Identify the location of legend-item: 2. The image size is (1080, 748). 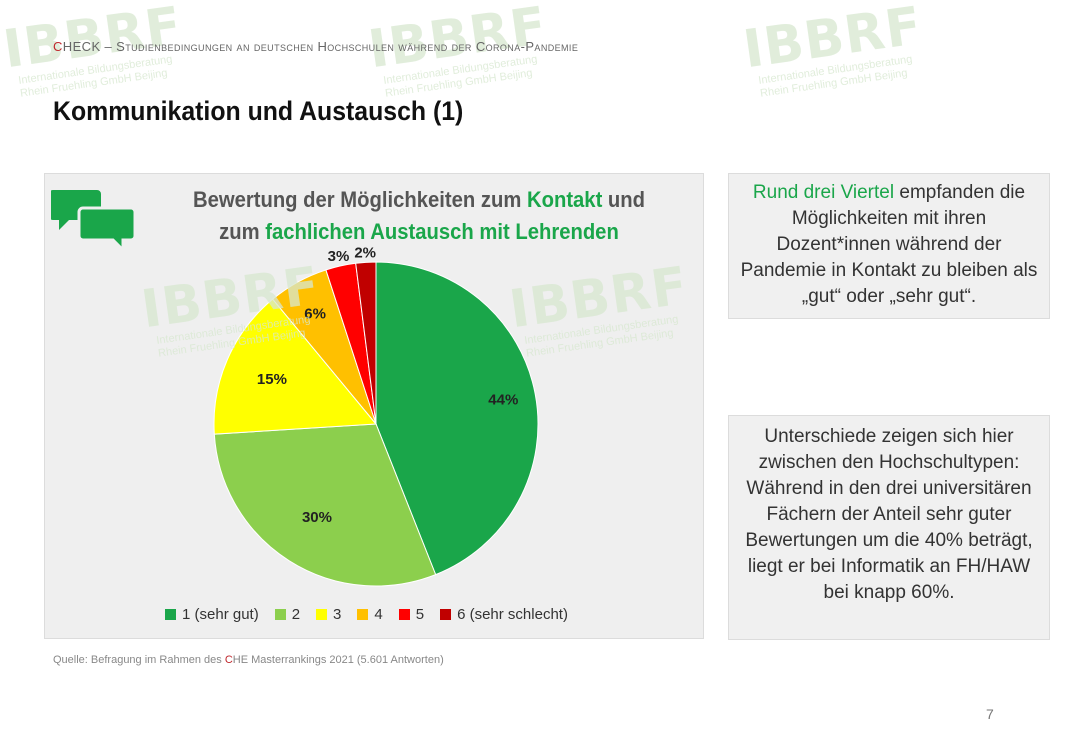
(287, 614).